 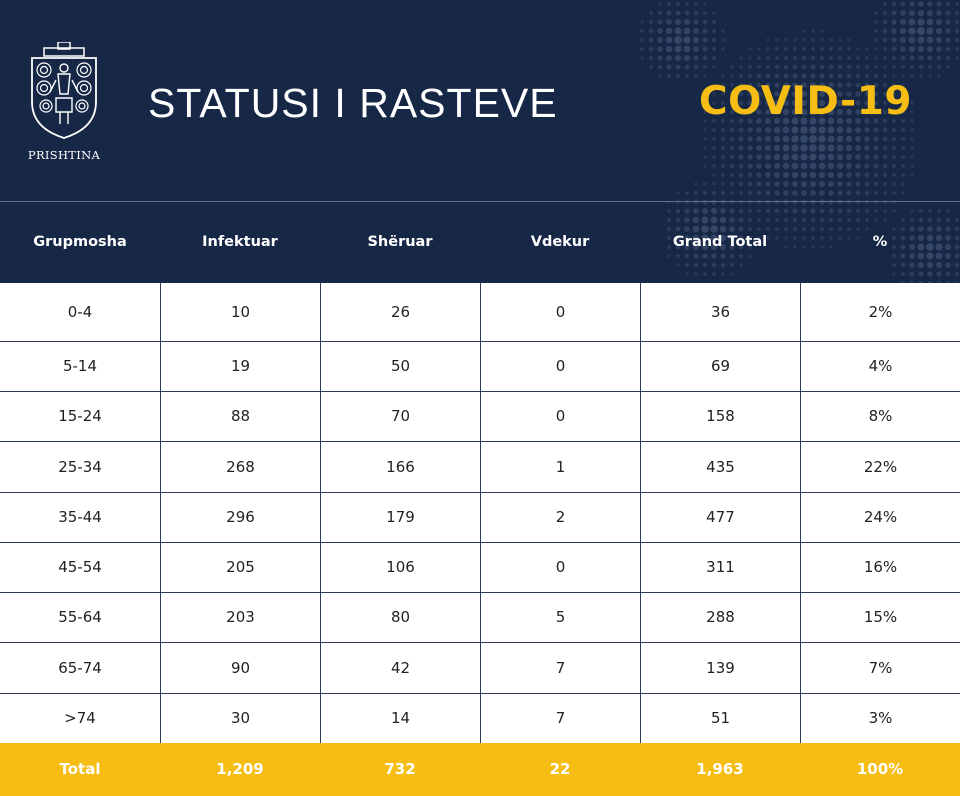 I want to click on total-grand-total: 1,963, so click(x=720, y=769).